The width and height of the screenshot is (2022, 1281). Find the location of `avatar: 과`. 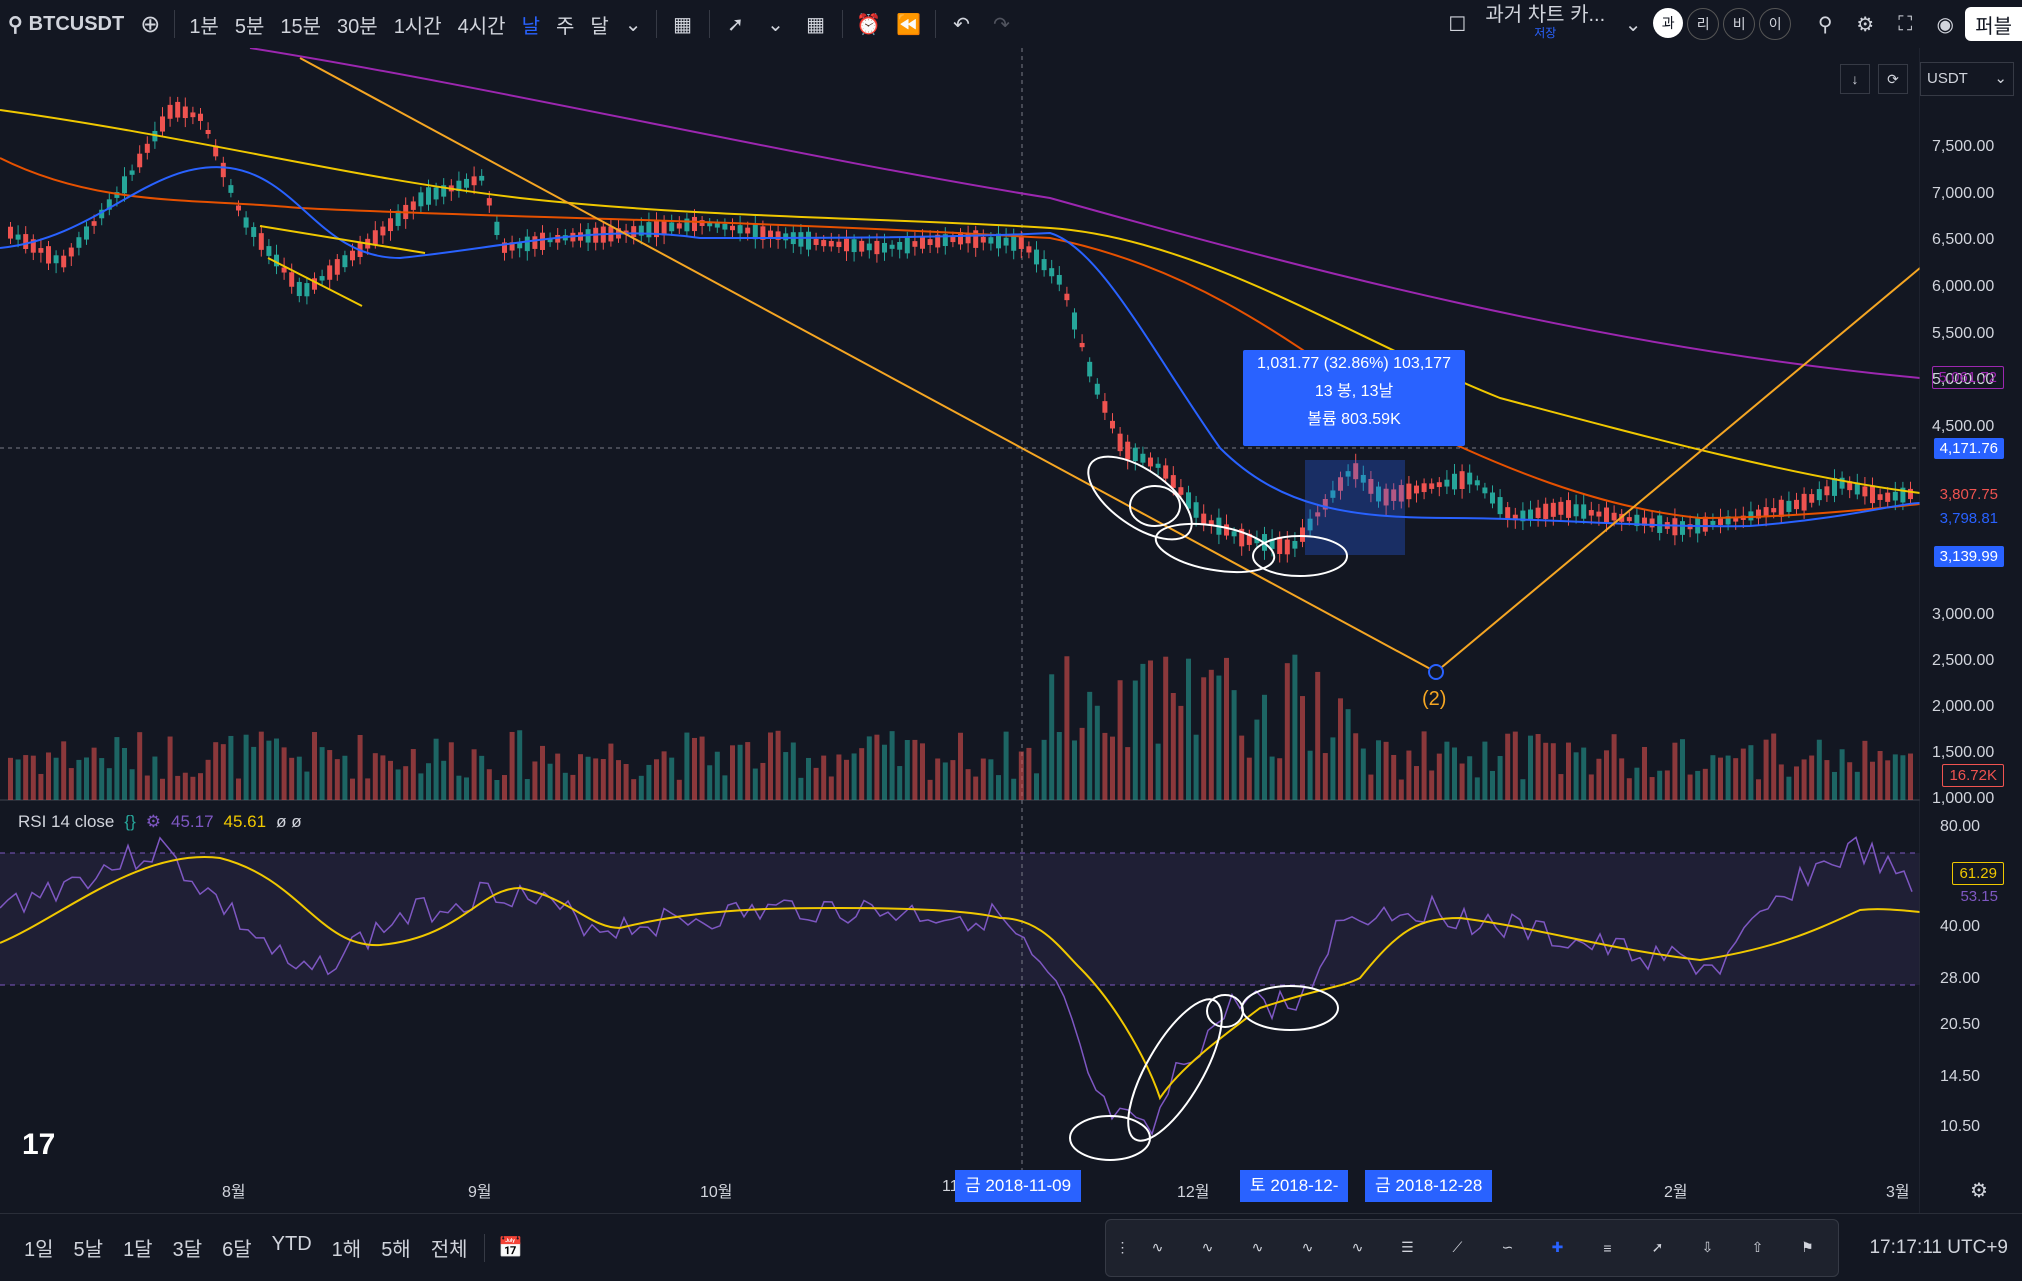

avatar: 과 is located at coordinates (1668, 23).